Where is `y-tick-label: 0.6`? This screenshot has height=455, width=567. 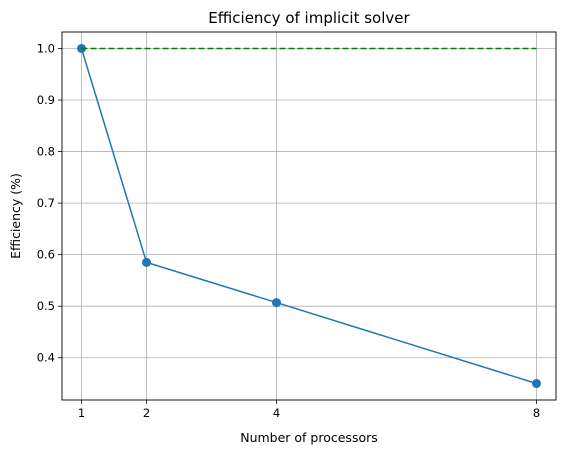
y-tick-label: 0.6 is located at coordinates (46, 255).